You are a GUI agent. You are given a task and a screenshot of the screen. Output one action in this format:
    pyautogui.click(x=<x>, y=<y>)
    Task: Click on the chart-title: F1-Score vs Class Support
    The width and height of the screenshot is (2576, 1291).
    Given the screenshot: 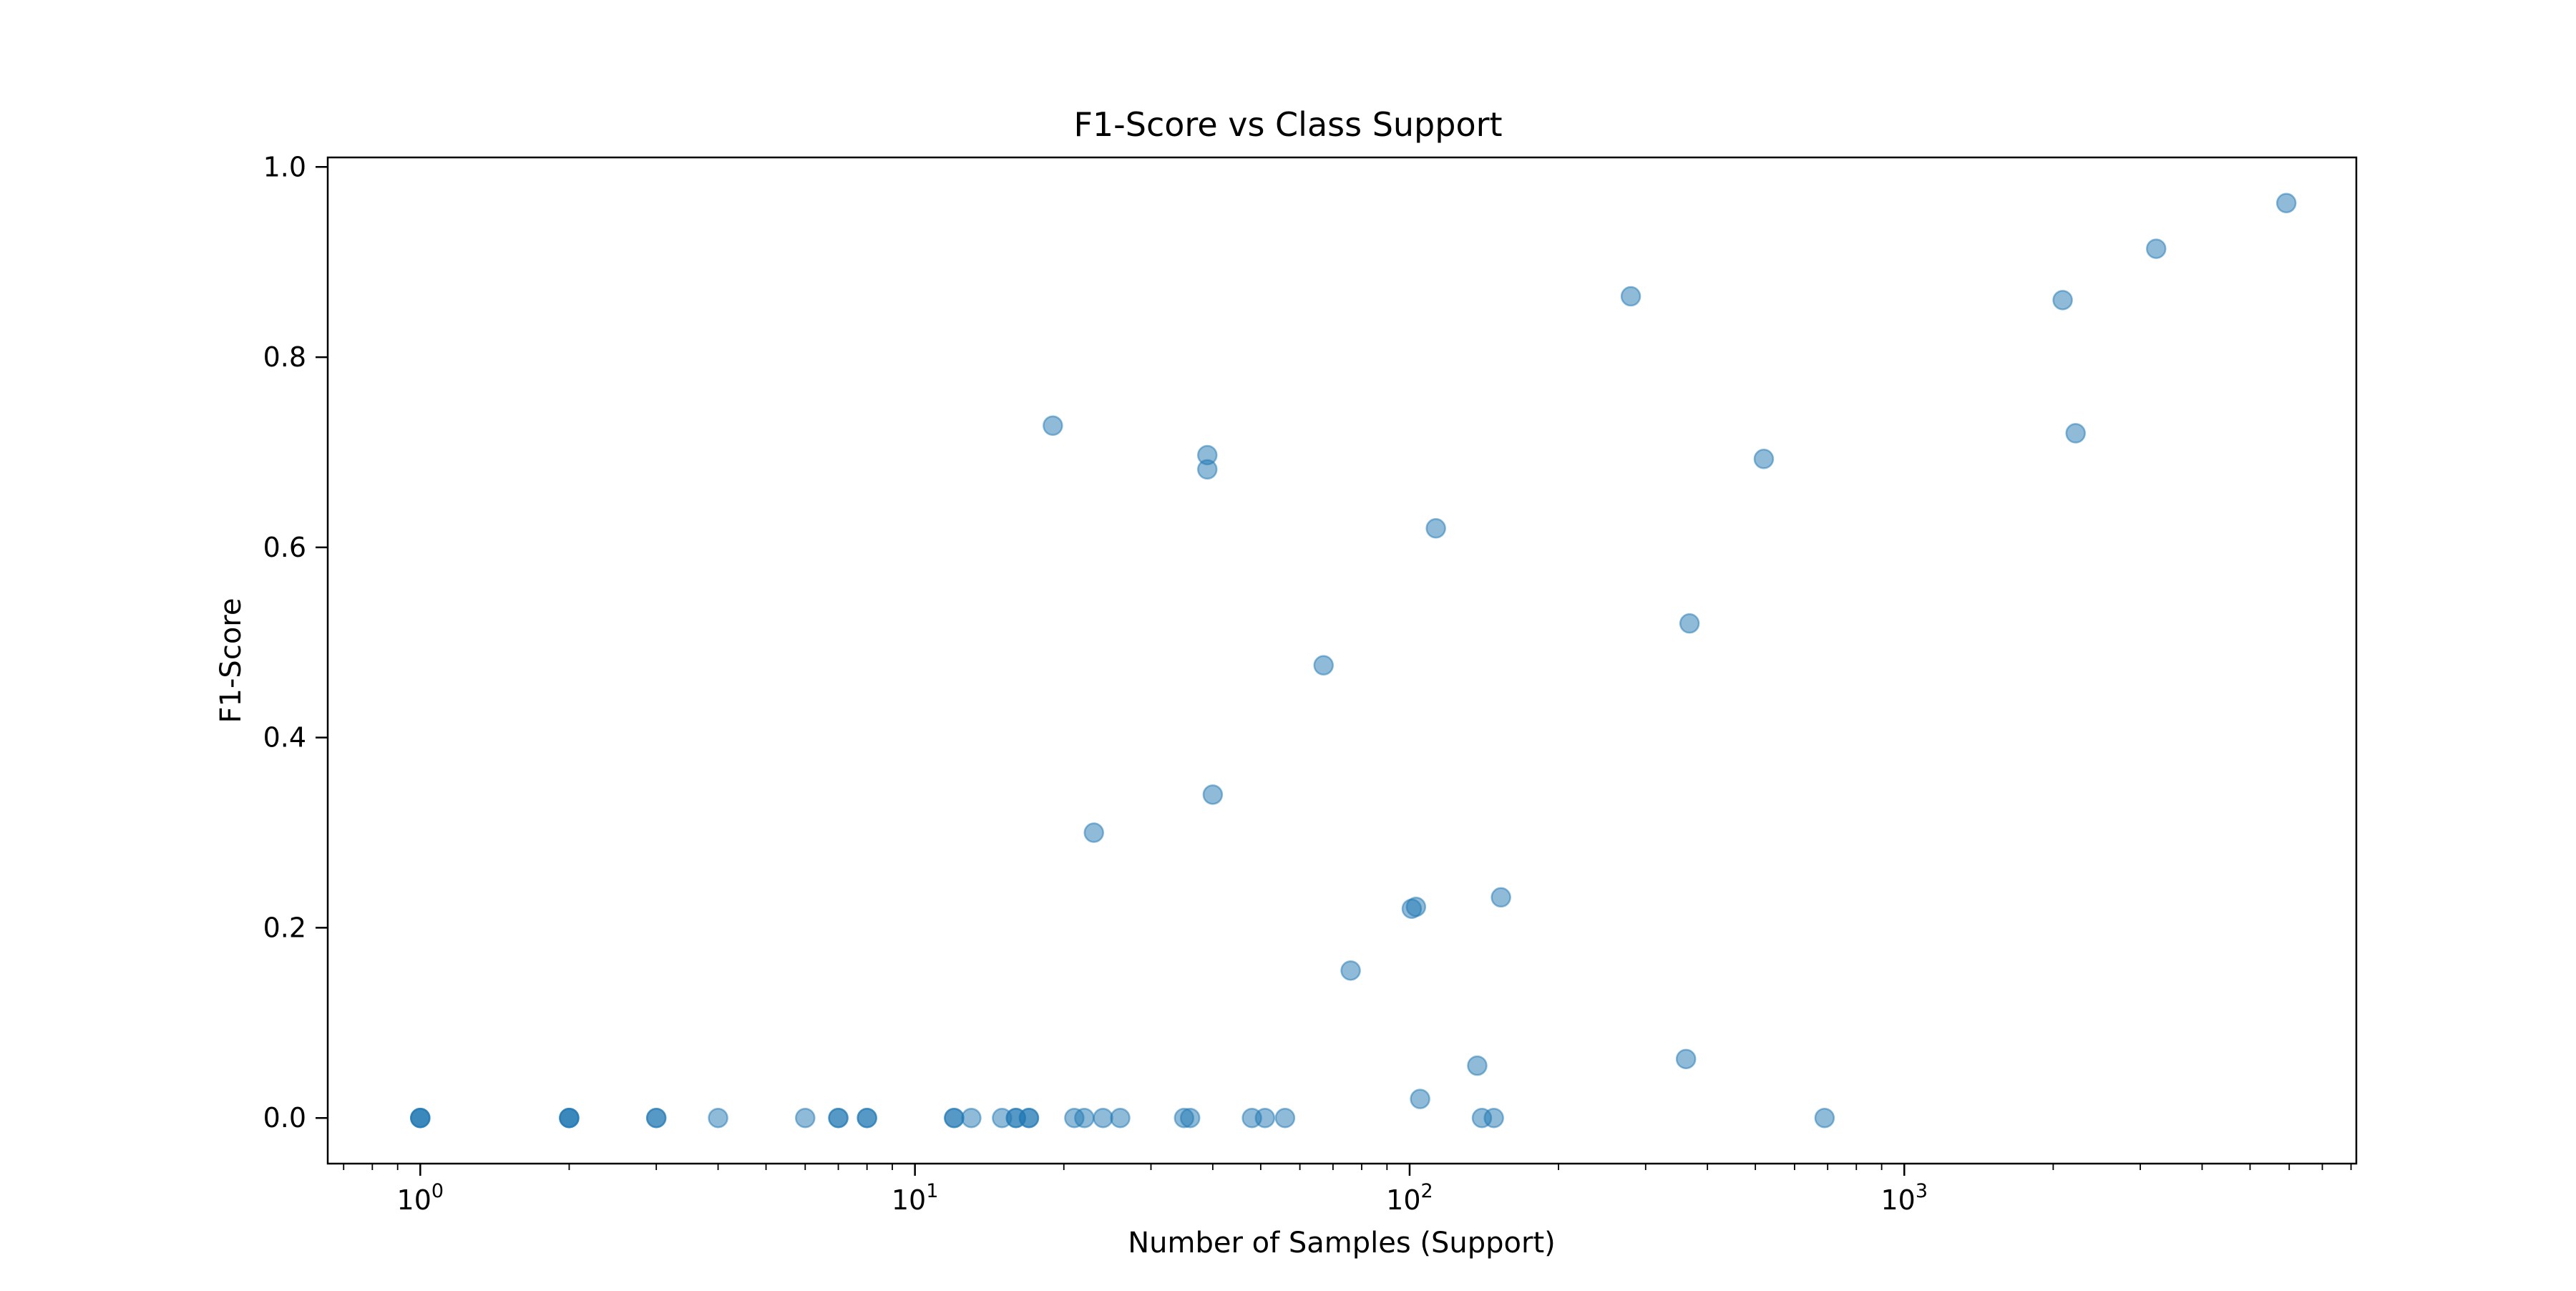 What is the action you would take?
    pyautogui.click(x=1287, y=124)
    